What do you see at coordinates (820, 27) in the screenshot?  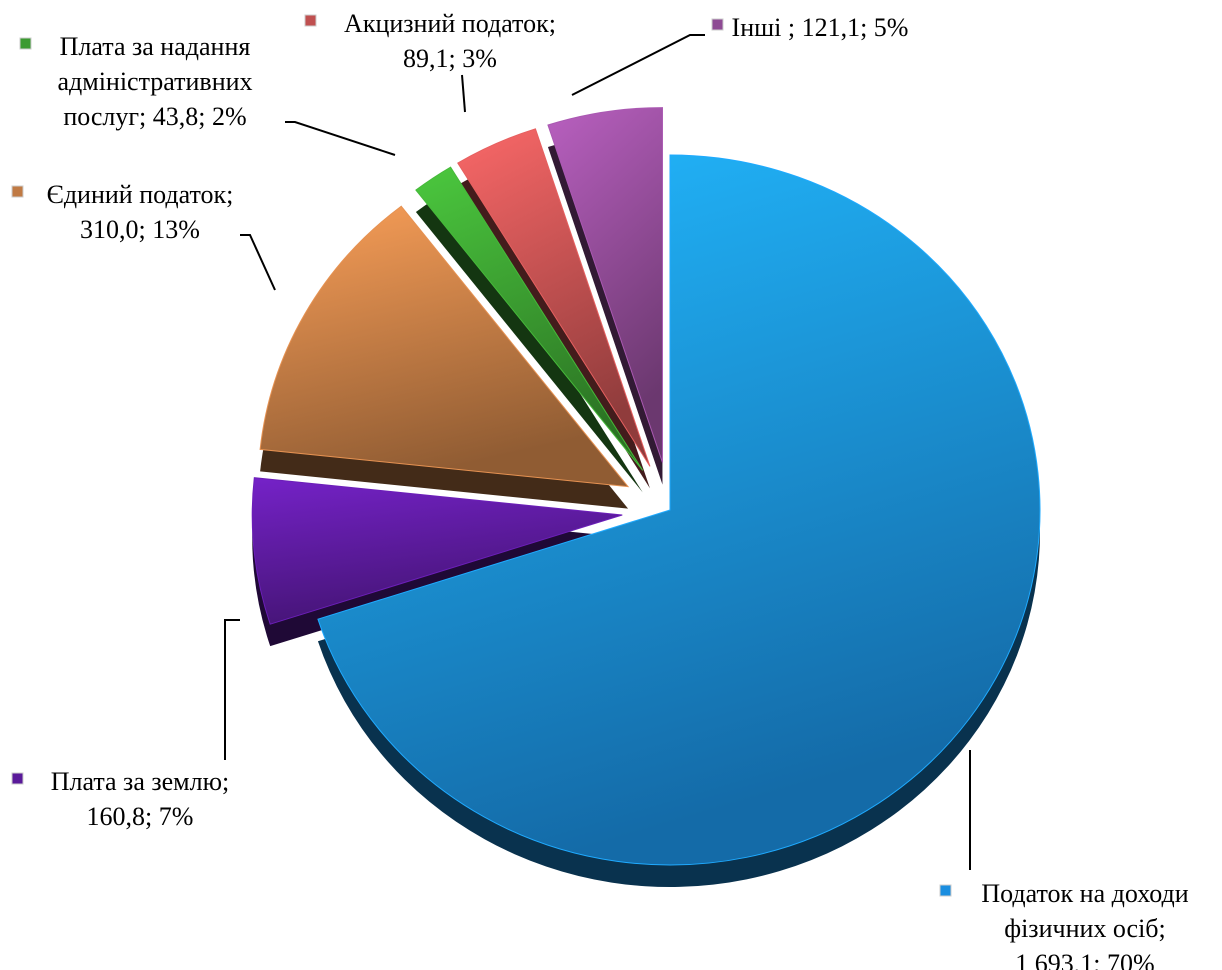 I see `data-label: Інші ; 121,1; 5%` at bounding box center [820, 27].